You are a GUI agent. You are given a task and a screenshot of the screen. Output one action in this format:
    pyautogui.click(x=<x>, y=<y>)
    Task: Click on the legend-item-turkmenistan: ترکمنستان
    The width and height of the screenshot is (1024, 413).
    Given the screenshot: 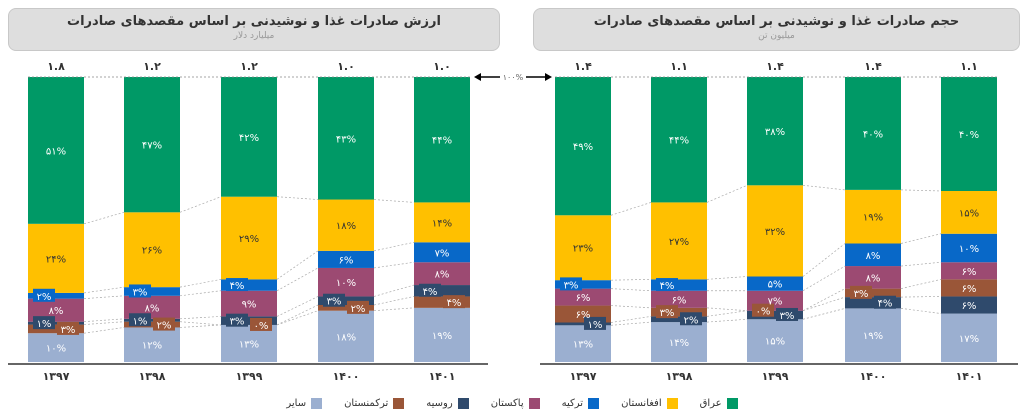 What is the action you would take?
    pyautogui.click(x=374, y=403)
    